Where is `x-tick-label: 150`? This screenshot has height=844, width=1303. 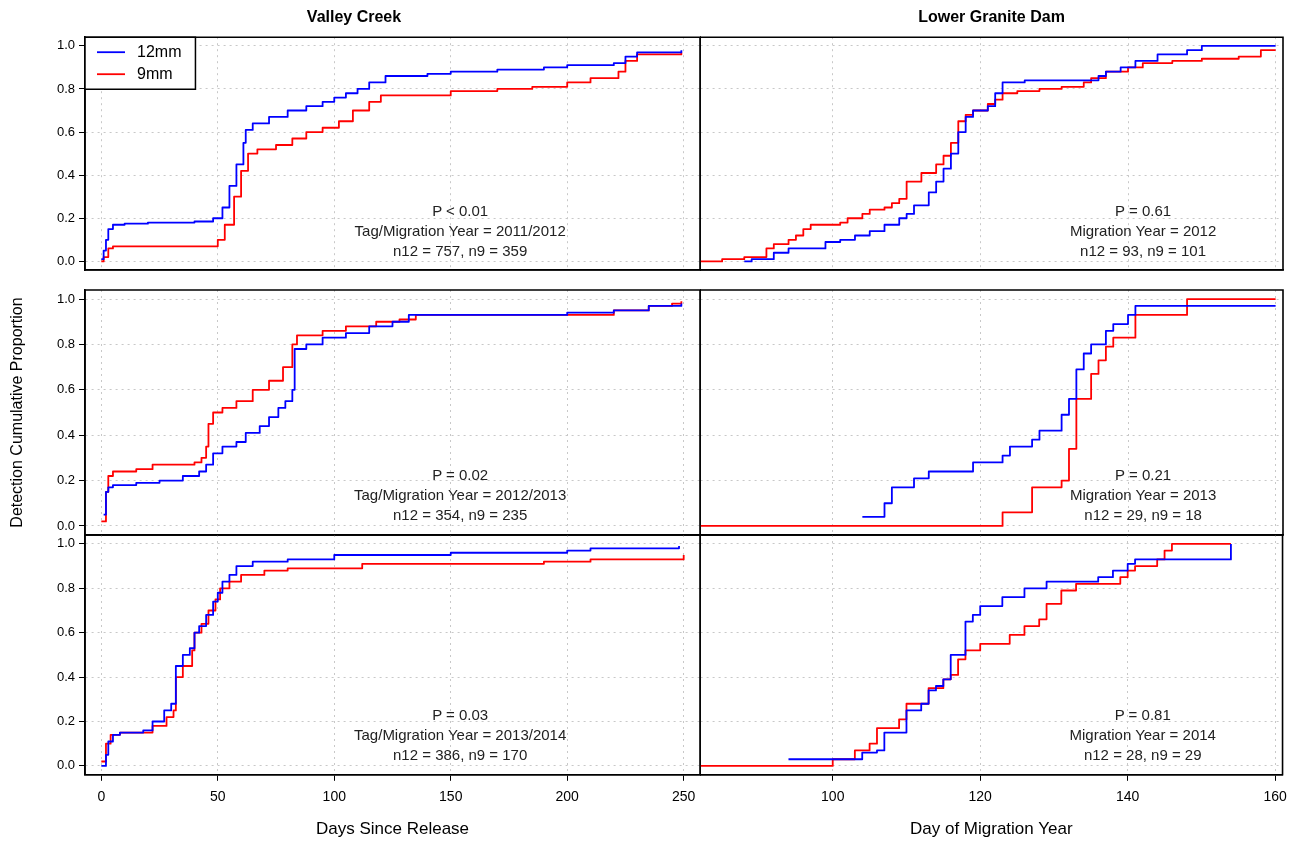
x-tick-label: 150 is located at coordinates (451, 796).